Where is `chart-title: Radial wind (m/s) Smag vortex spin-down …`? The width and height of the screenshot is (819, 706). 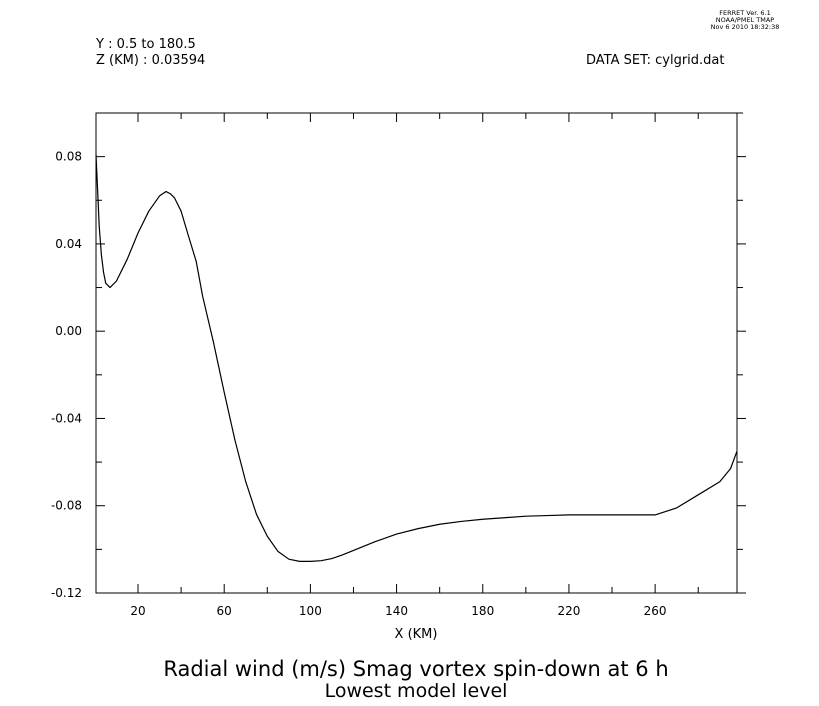 chart-title: Radial wind (m/s) Smag vortex spin-down … is located at coordinates (415, 669).